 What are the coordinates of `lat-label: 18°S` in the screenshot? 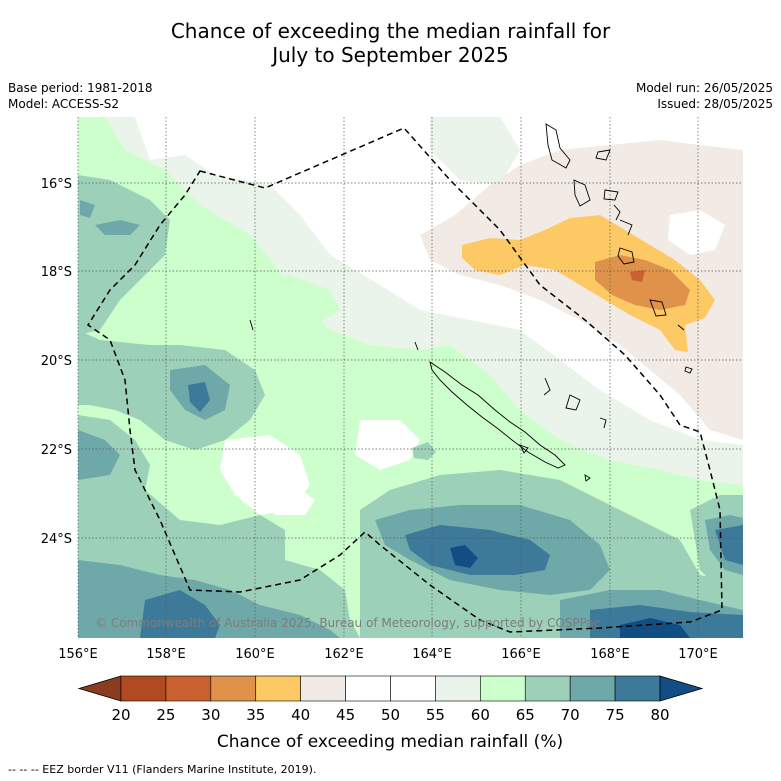 It's located at (56, 272).